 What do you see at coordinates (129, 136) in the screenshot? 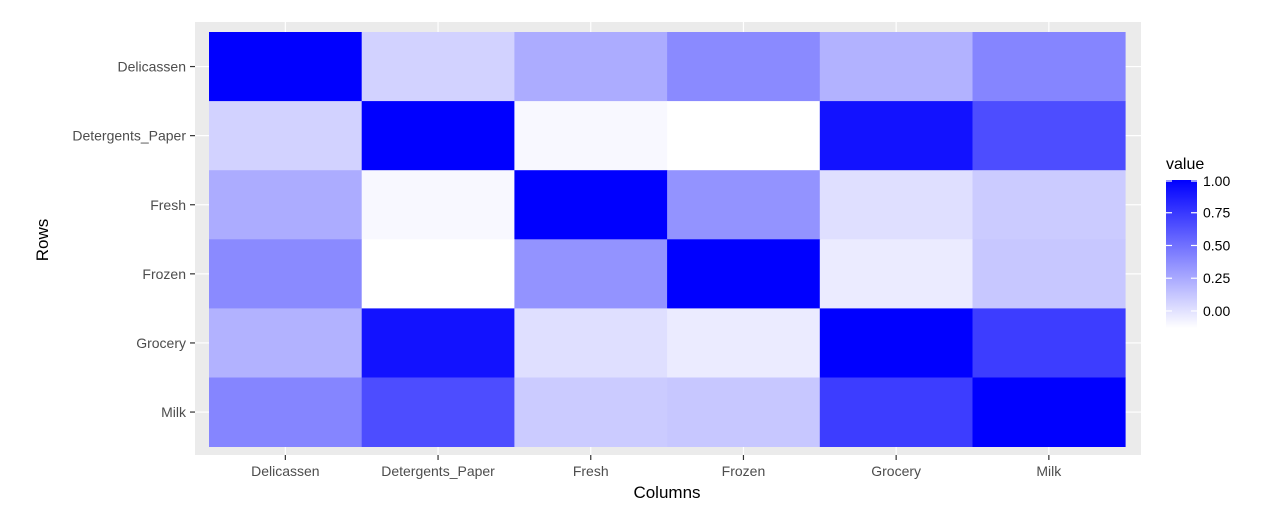
I see `y-tick-label: Detergents_Paper` at bounding box center [129, 136].